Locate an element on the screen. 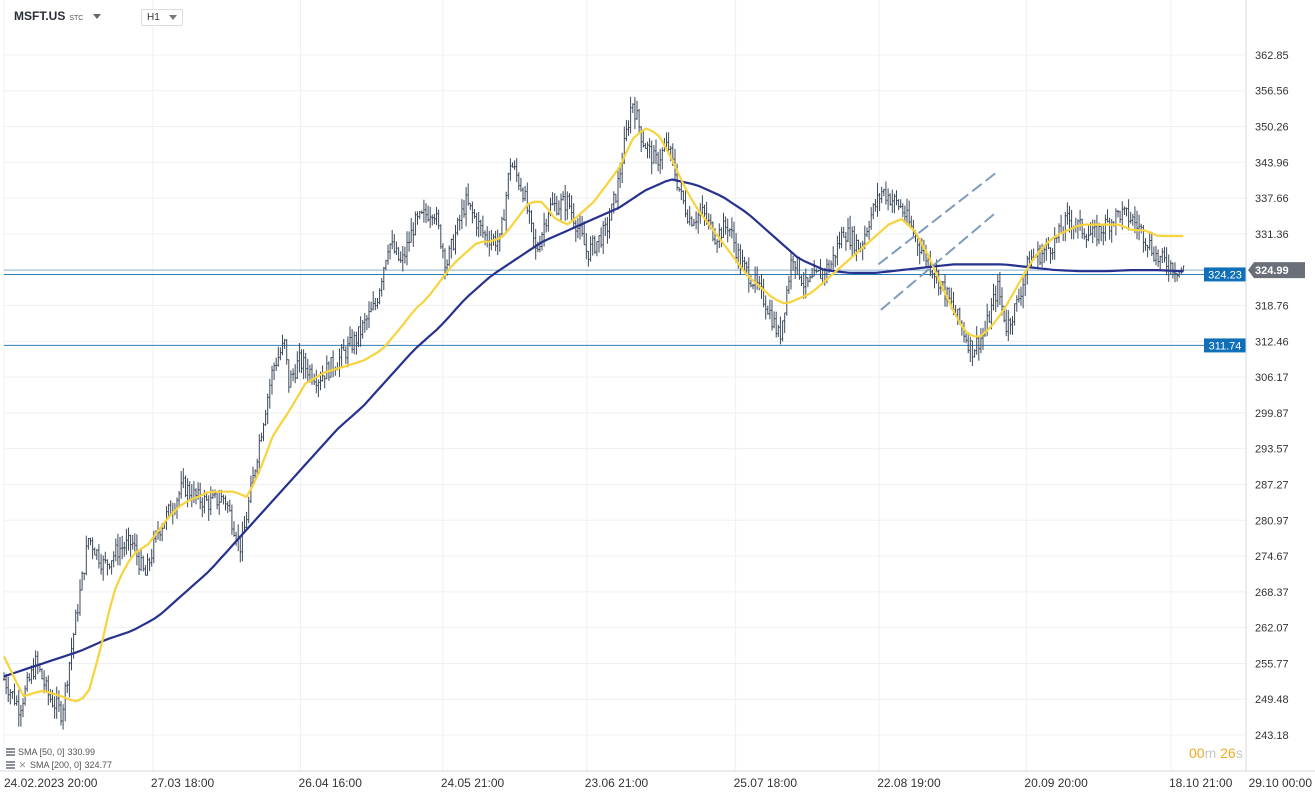 The width and height of the screenshot is (1315, 804). y-tick-label: 287.27 is located at coordinates (1272, 485).